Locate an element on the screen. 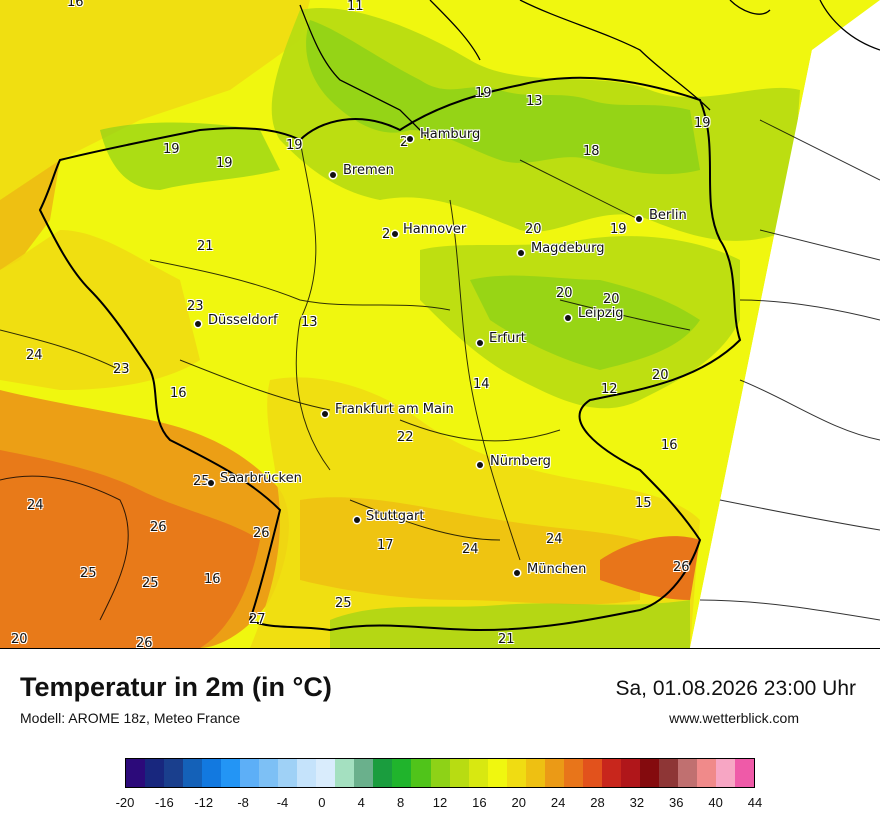 The height and width of the screenshot is (830, 880). city-label-nuernberg: Nürnberg is located at coordinates (520, 461).